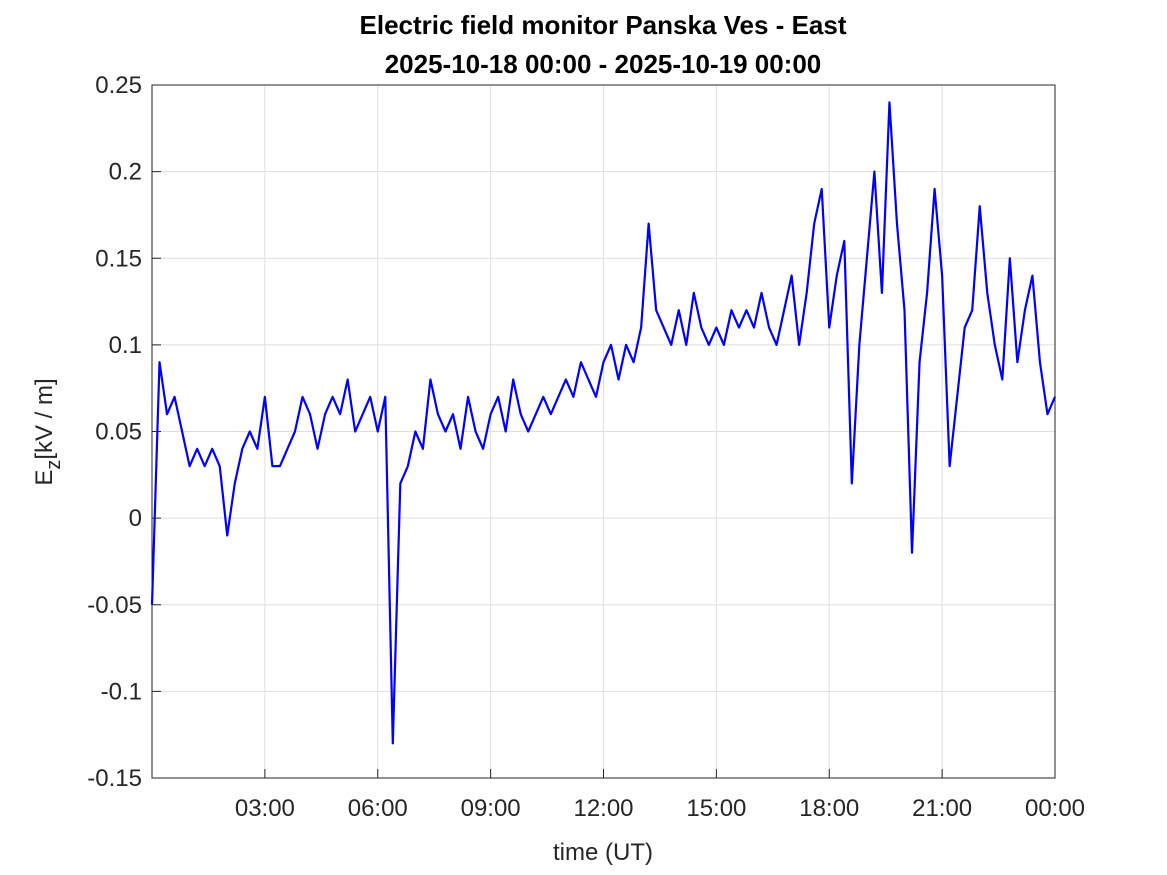  What do you see at coordinates (54, 465) in the screenshot?
I see `y-label-subscript: z` at bounding box center [54, 465].